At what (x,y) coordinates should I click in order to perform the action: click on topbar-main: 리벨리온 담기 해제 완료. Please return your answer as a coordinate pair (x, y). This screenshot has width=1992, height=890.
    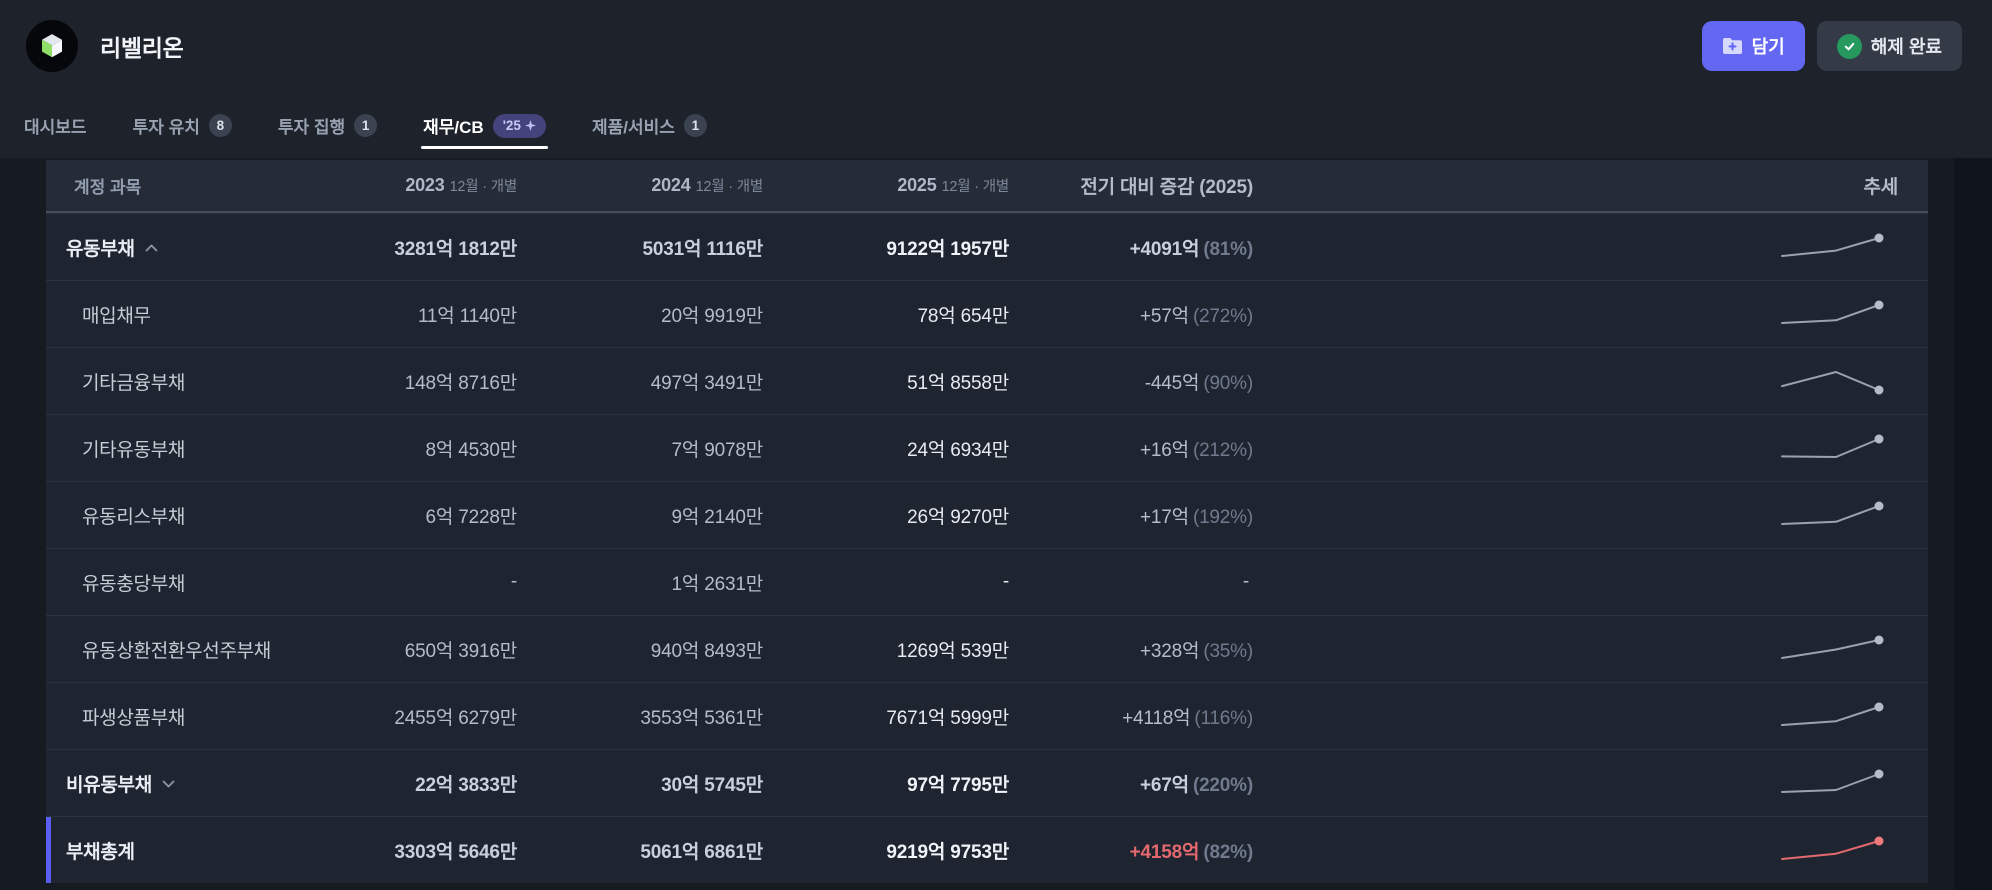
    Looking at the image, I should click on (996, 46).